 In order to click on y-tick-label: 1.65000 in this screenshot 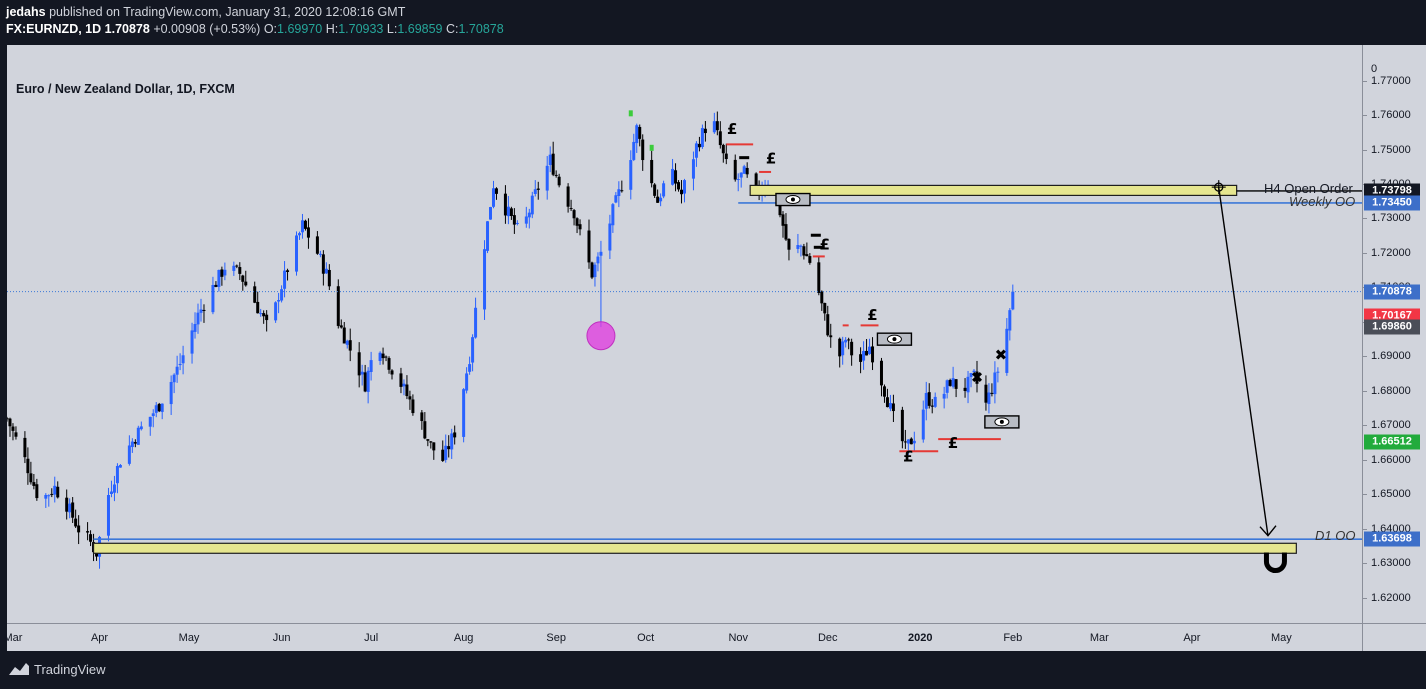, I will do `click(1391, 494)`.